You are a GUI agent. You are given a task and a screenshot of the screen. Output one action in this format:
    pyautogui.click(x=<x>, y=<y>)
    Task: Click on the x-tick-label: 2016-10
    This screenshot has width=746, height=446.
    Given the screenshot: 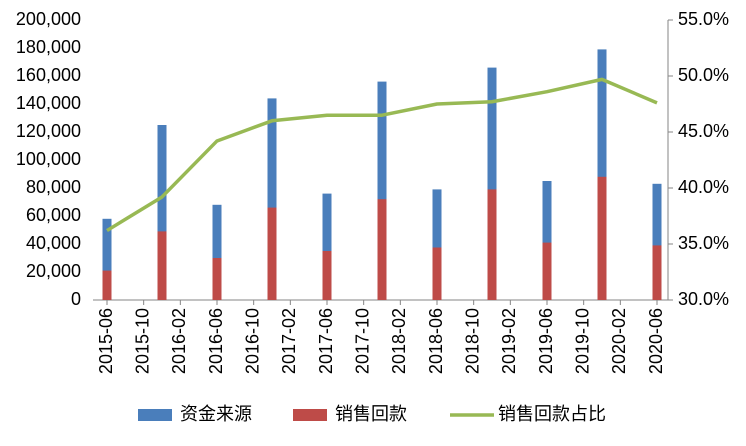 What is the action you would take?
    pyautogui.click(x=252, y=341)
    